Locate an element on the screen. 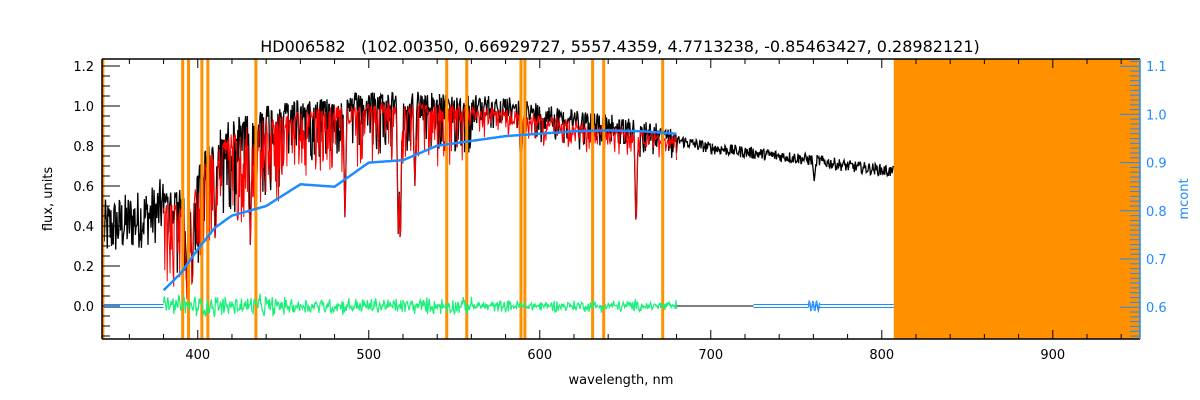  y-tick-label: 0.4 is located at coordinates (83, 227).